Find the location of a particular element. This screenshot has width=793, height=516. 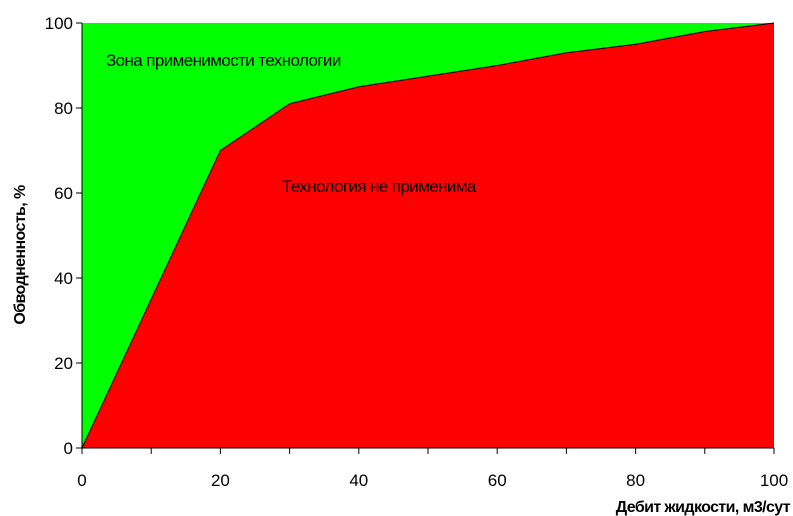

x-tick-label: 60 is located at coordinates (497, 480).